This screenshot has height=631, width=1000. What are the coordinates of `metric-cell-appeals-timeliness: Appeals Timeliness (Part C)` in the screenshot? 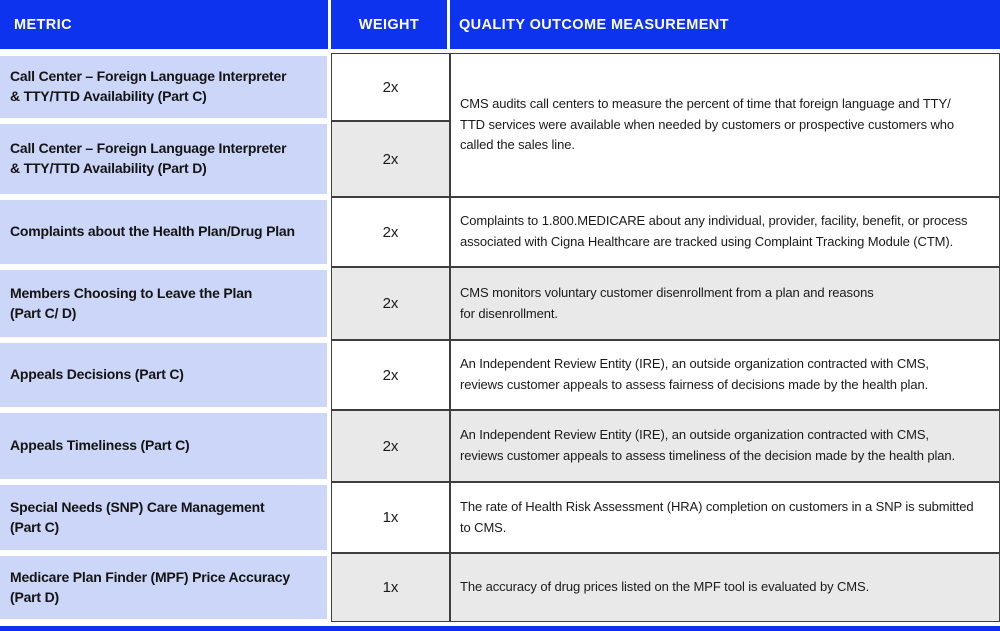 It's located at (163, 446).